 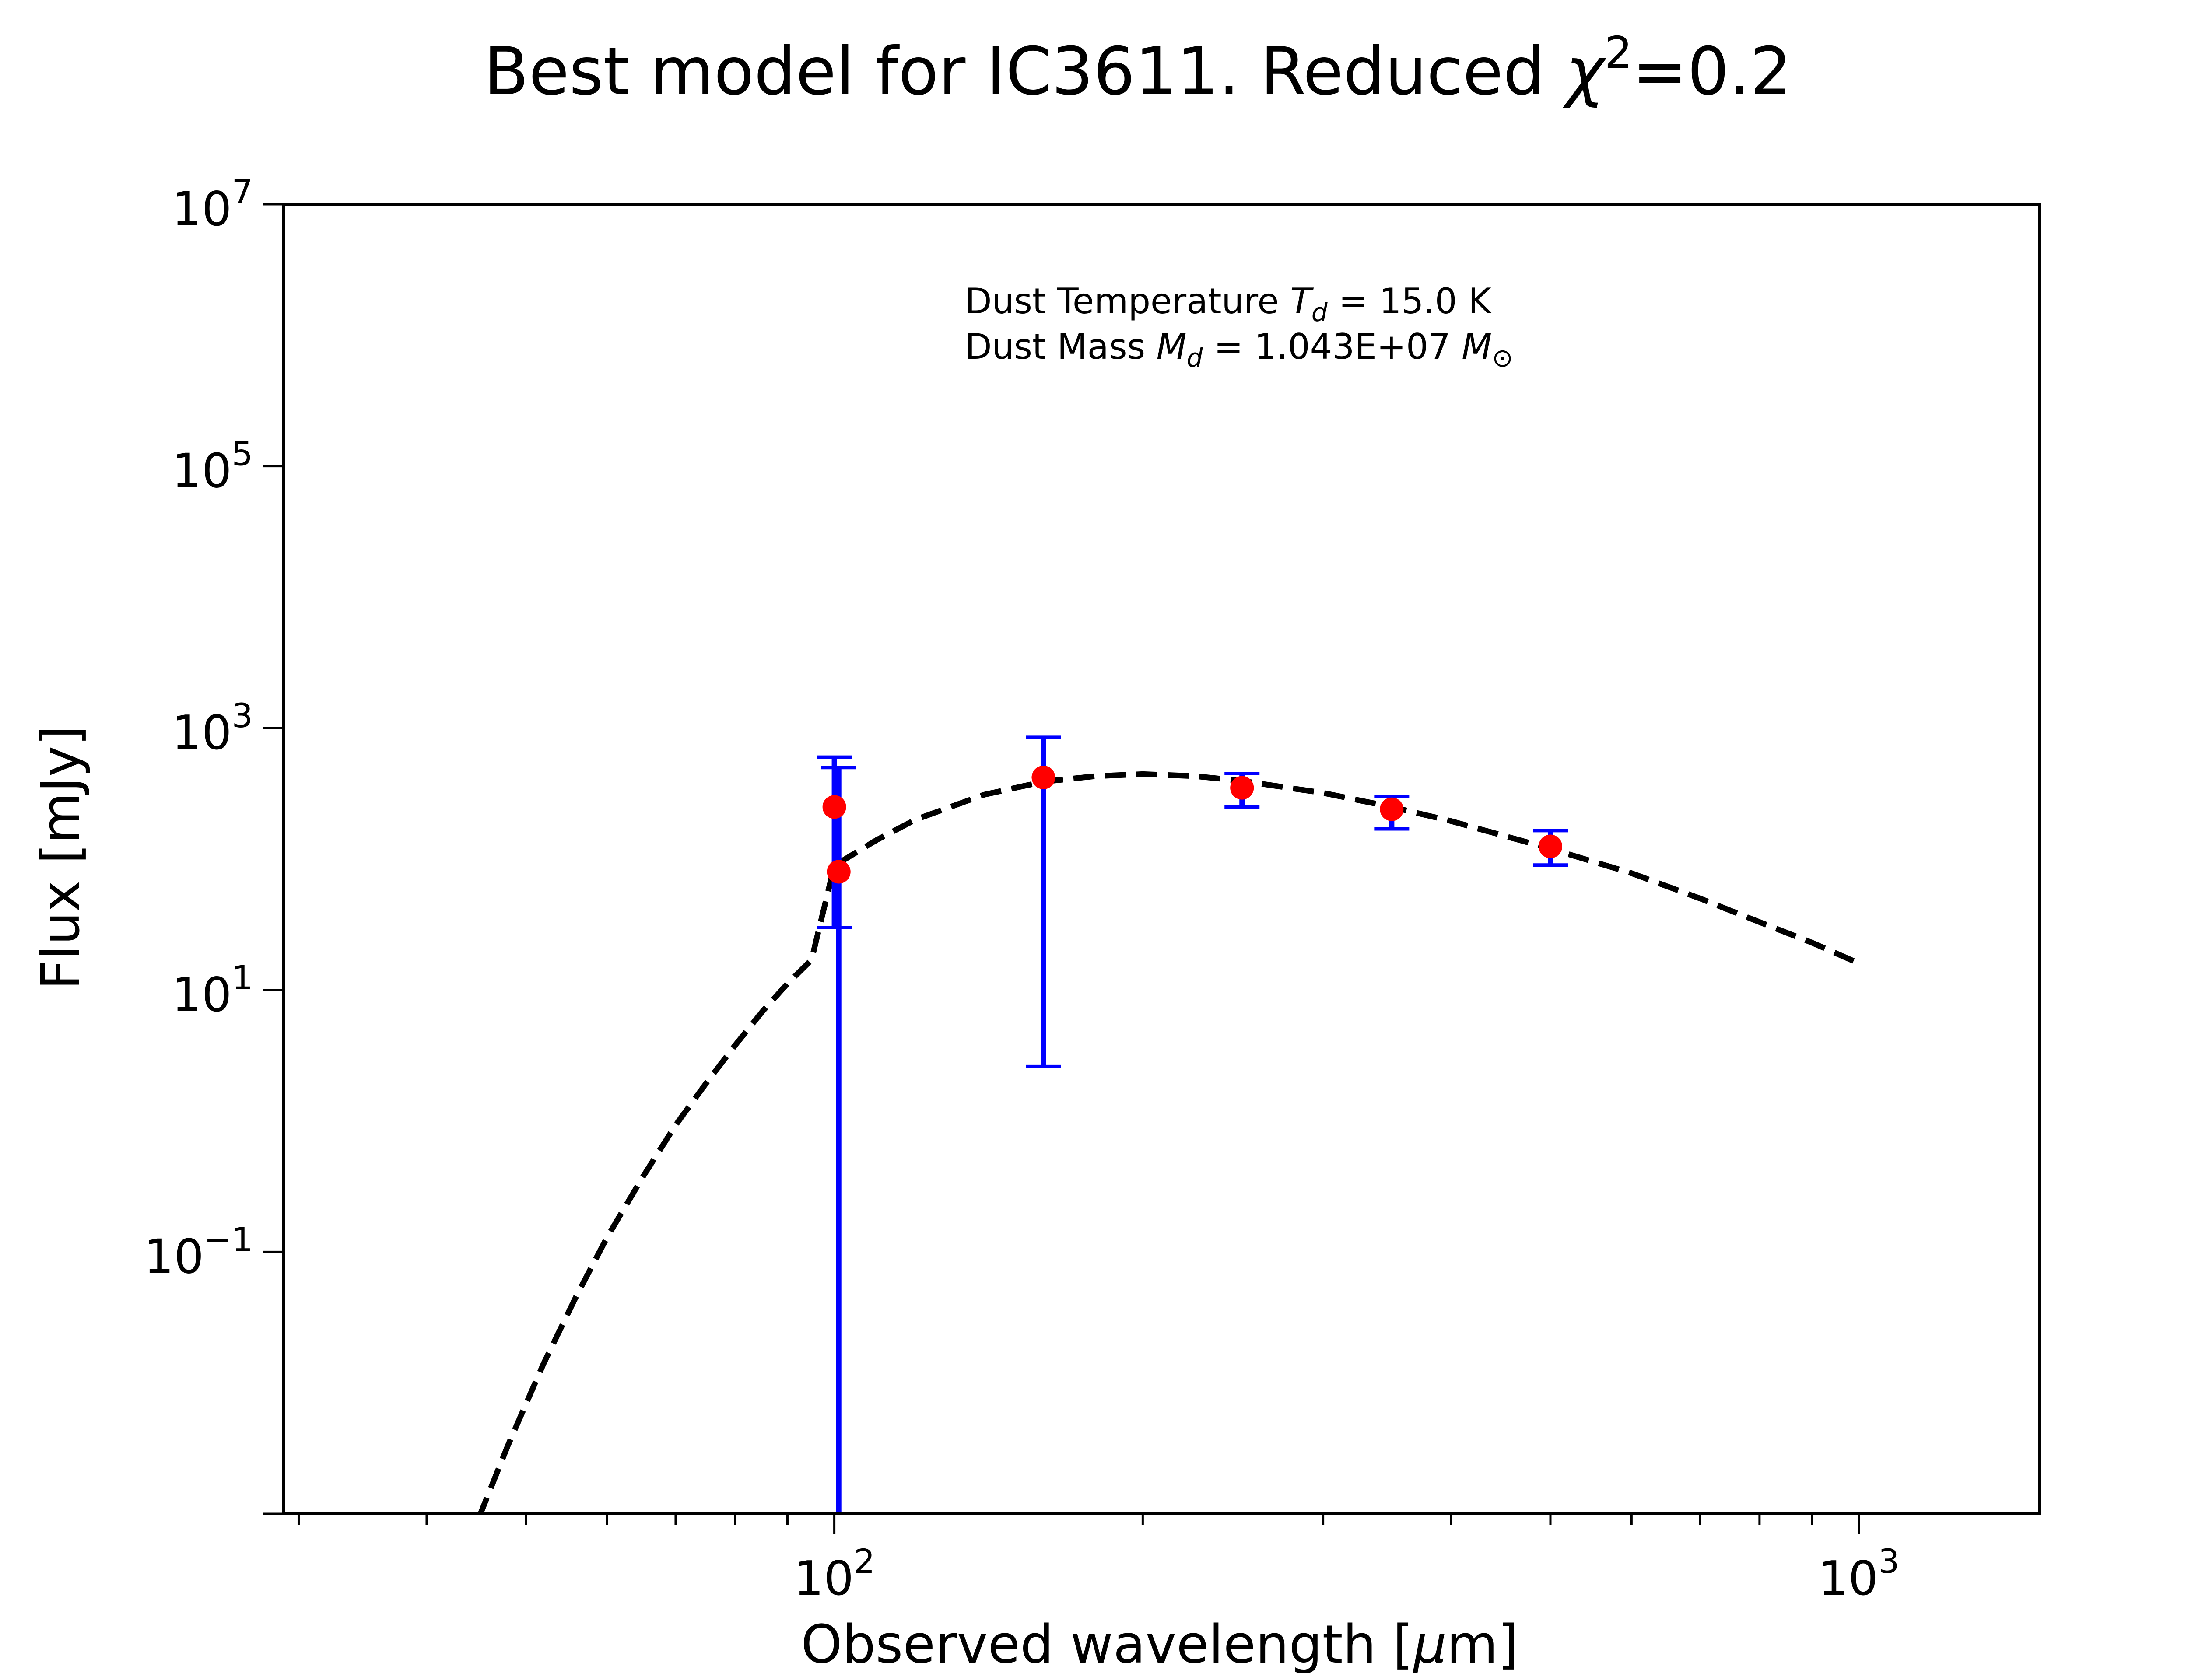 I want to click on y-tick-label: 10⁷, so click(x=212, y=204).